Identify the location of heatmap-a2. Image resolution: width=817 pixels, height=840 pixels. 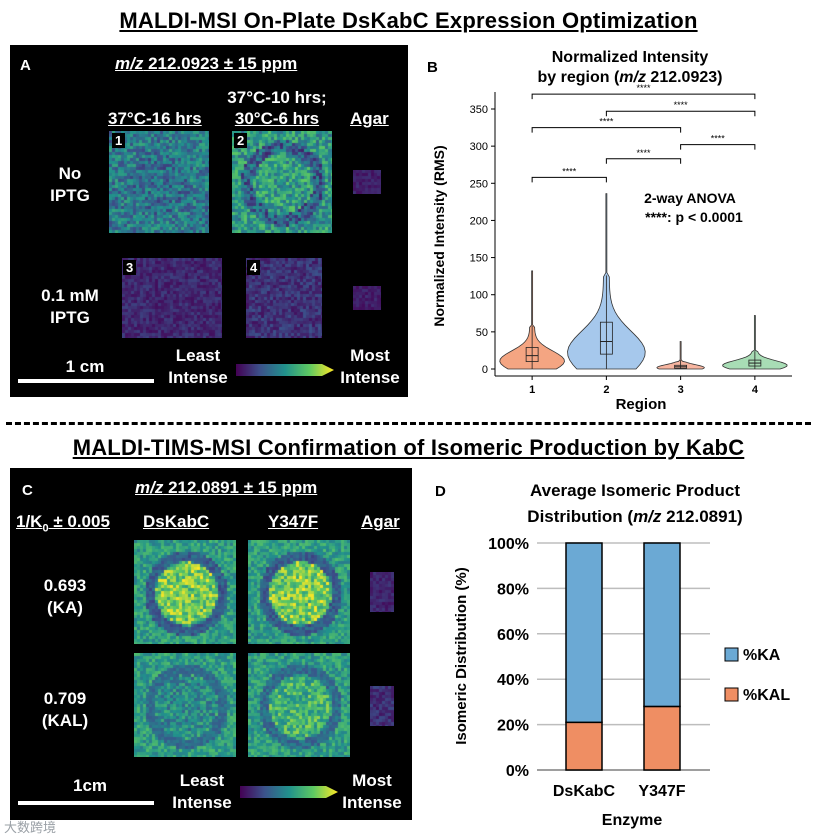
(282, 182).